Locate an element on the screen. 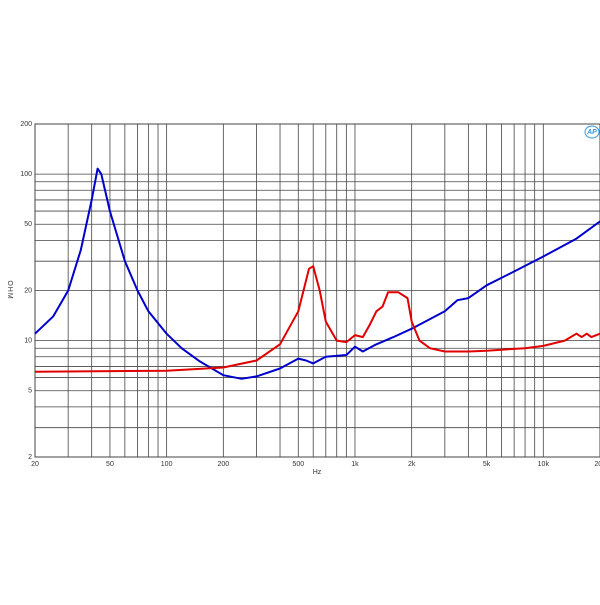 The height and width of the screenshot is (605, 600). y-tick-label: 2 is located at coordinates (30, 457).